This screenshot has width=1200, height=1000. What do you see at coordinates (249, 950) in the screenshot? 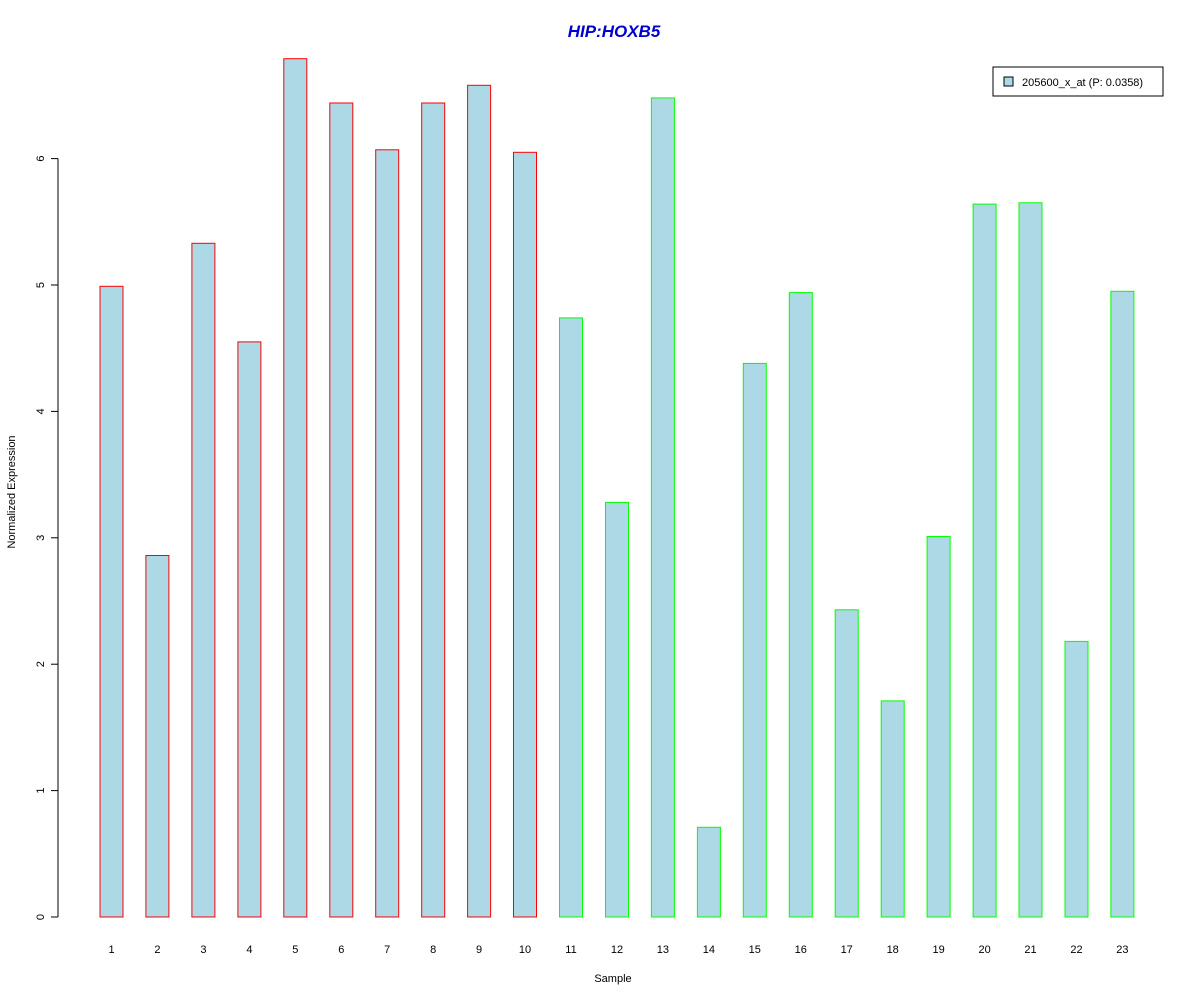
I see `x-tick-label: 4` at bounding box center [249, 950].